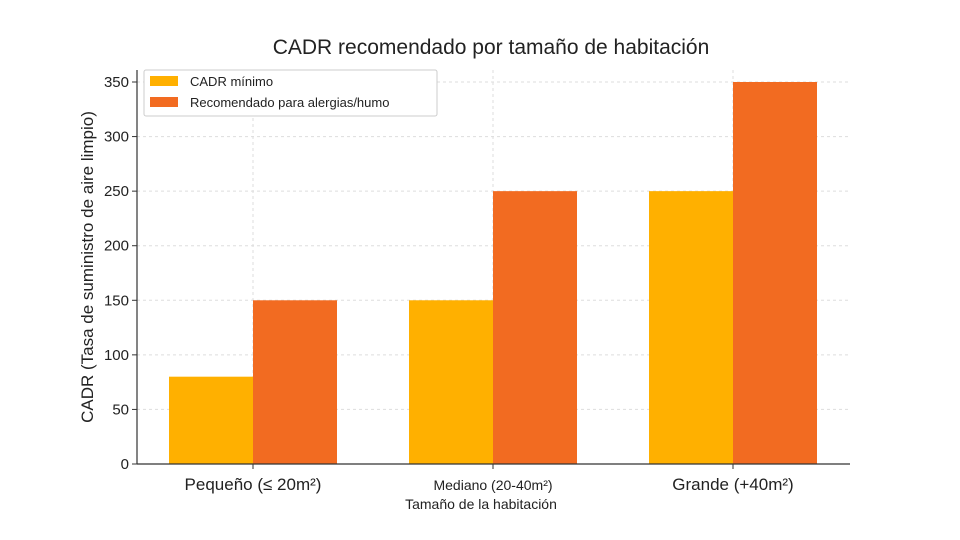  What do you see at coordinates (116, 246) in the screenshot?
I see `y-tick-label: 200` at bounding box center [116, 246].